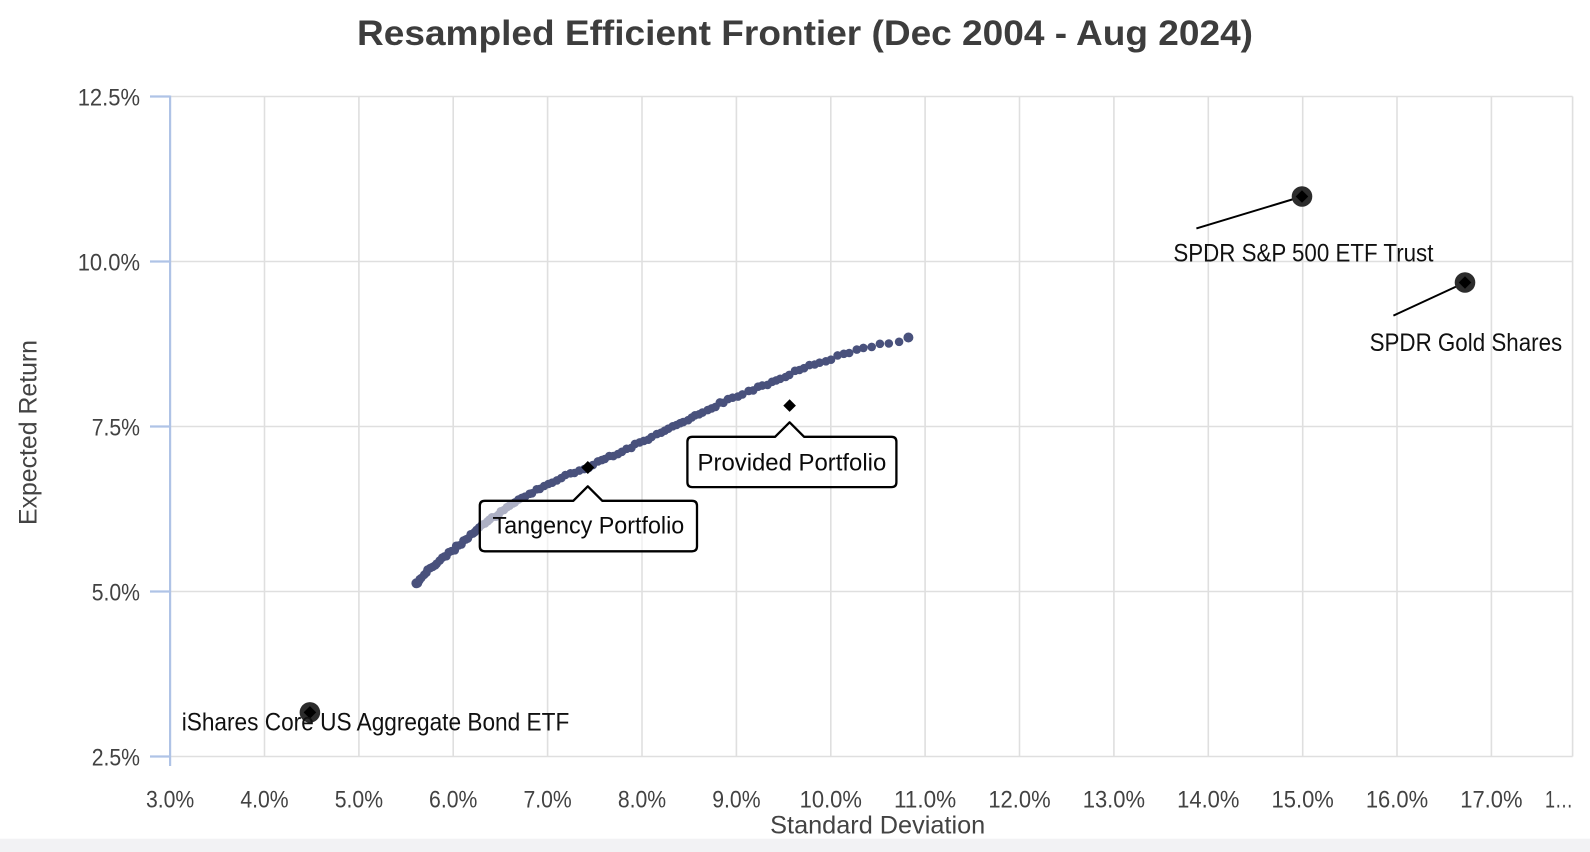 The image size is (1590, 852). What do you see at coordinates (1303, 254) in the screenshot?
I see `svg-text: SPDR S&P 500 ETF Trust` at bounding box center [1303, 254].